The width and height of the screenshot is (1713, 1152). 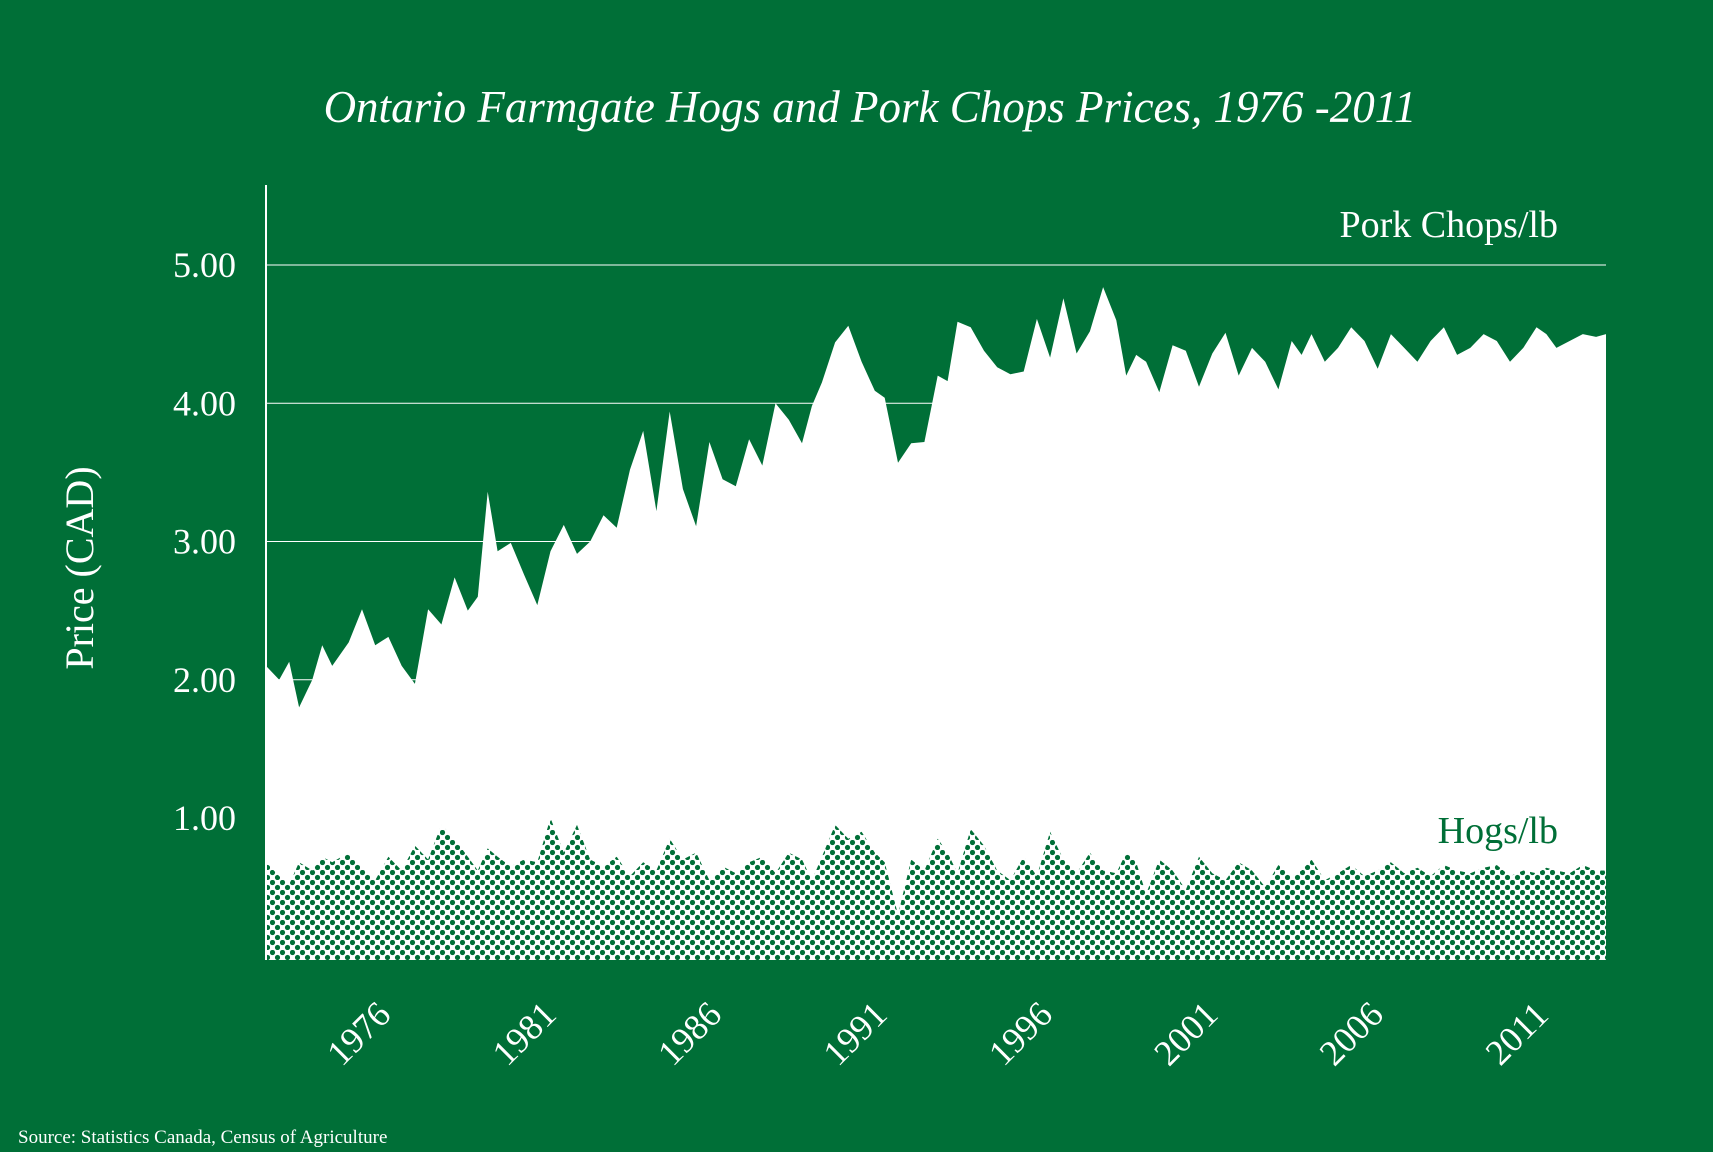 What do you see at coordinates (358, 1033) in the screenshot?
I see `x-tick-label: 1976` at bounding box center [358, 1033].